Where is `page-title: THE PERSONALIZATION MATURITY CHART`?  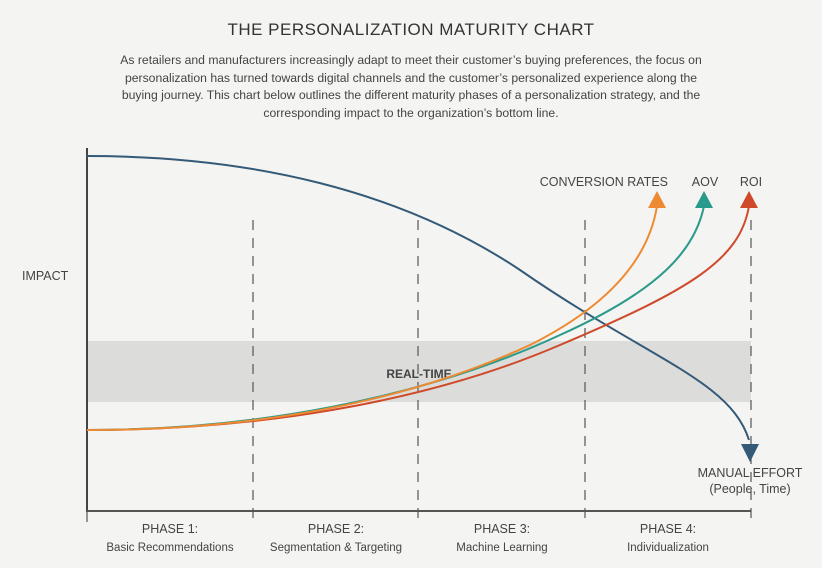 page-title: THE PERSONALIZATION MATURITY CHART is located at coordinates (411, 29).